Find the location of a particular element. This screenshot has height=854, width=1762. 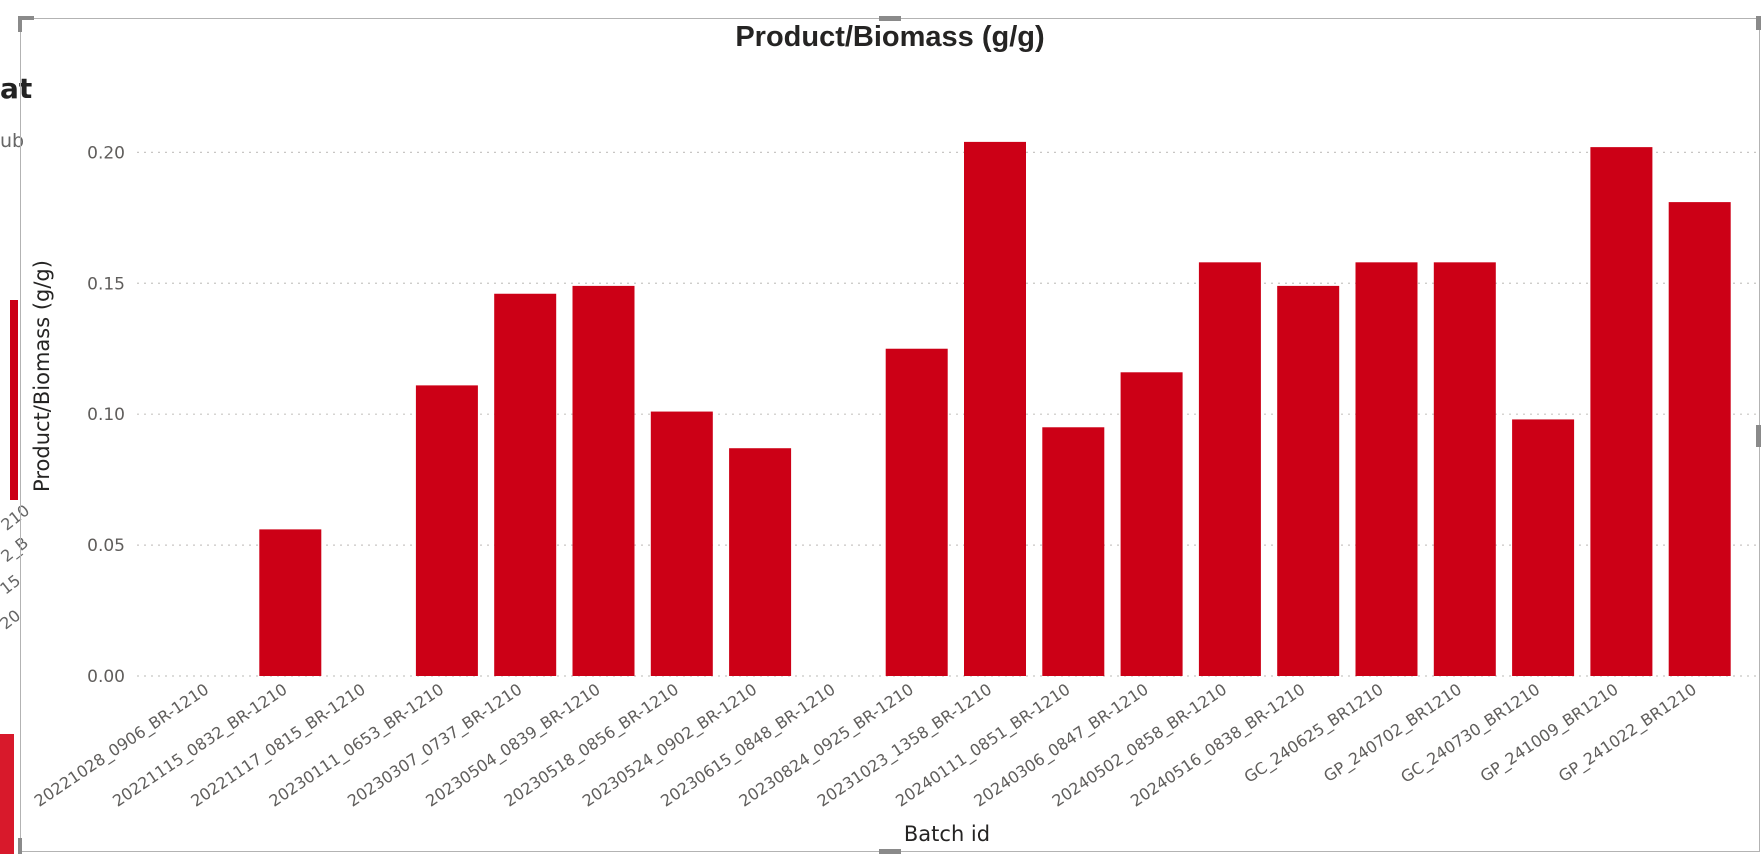

resize-handle-top-left-v is located at coordinates (20, 24).